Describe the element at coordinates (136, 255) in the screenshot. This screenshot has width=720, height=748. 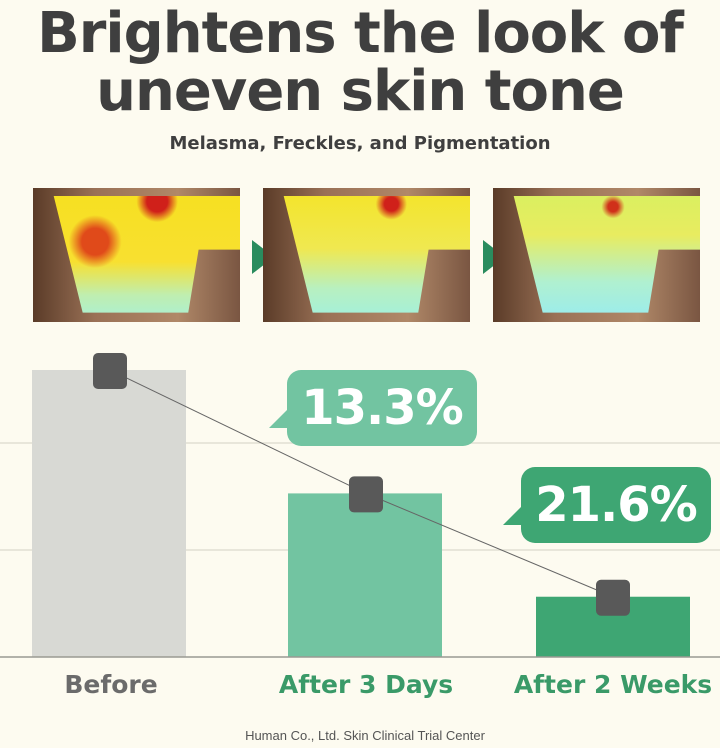
I see `photo-before` at that location.